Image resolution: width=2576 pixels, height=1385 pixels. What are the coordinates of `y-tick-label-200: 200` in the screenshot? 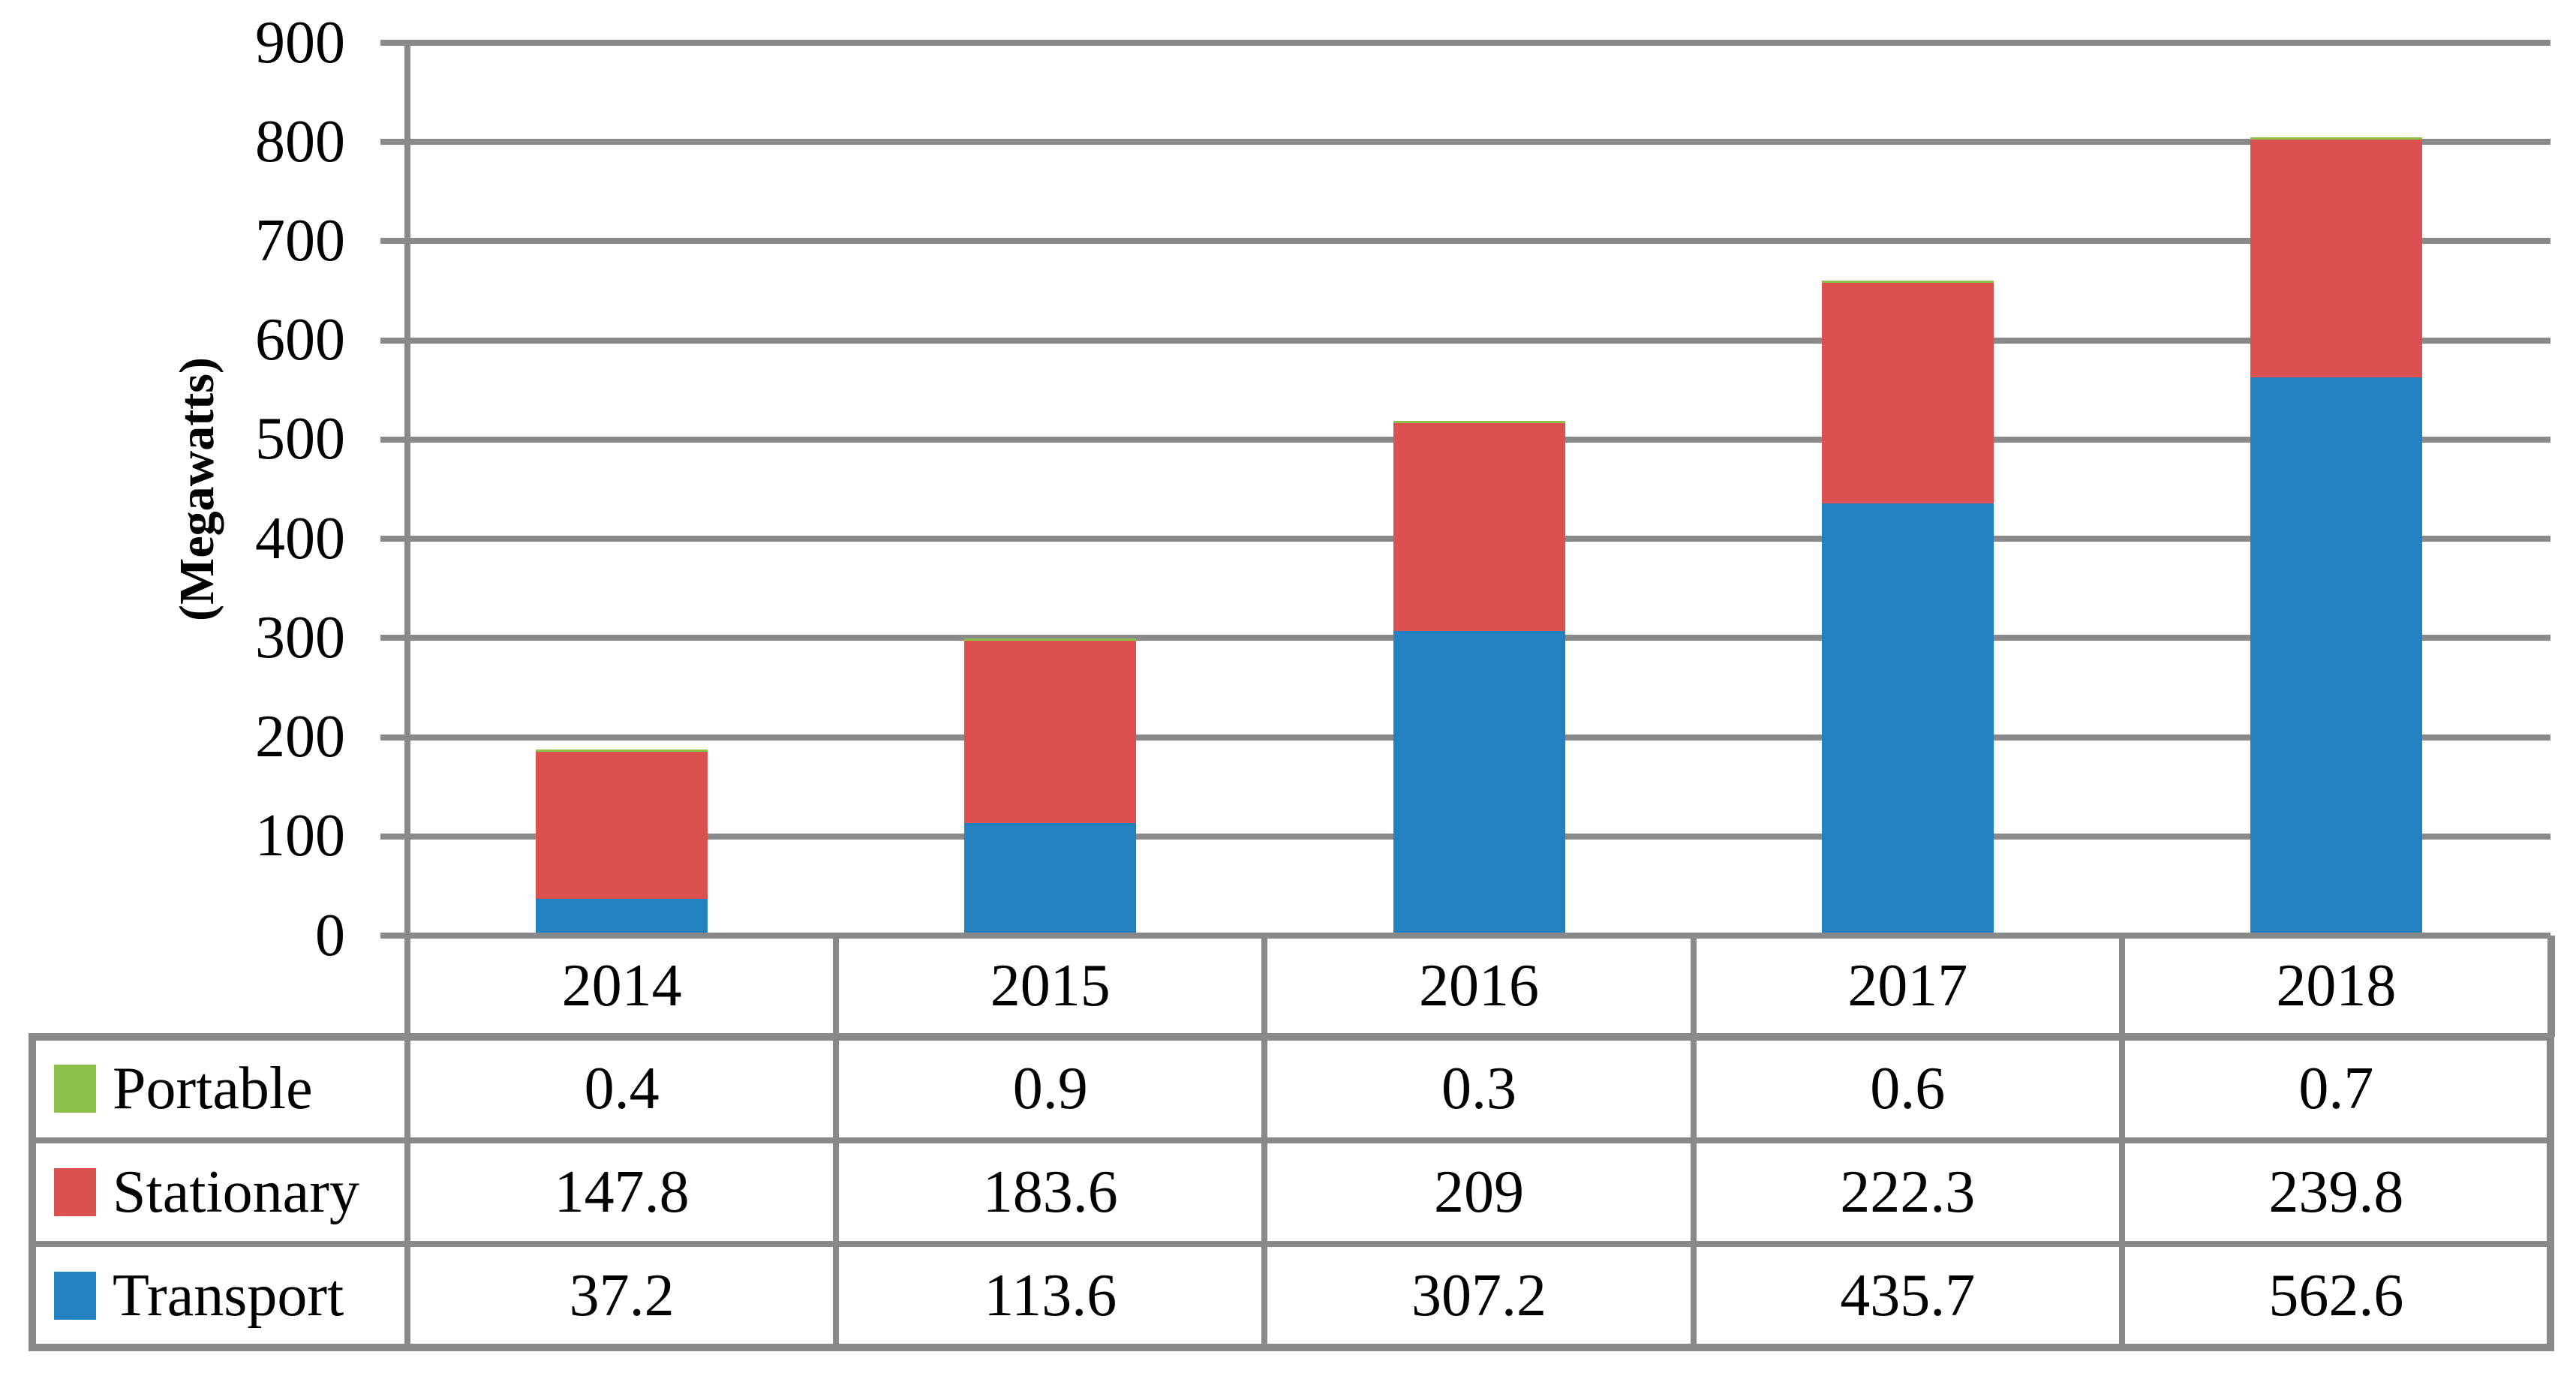 It's located at (300, 737).